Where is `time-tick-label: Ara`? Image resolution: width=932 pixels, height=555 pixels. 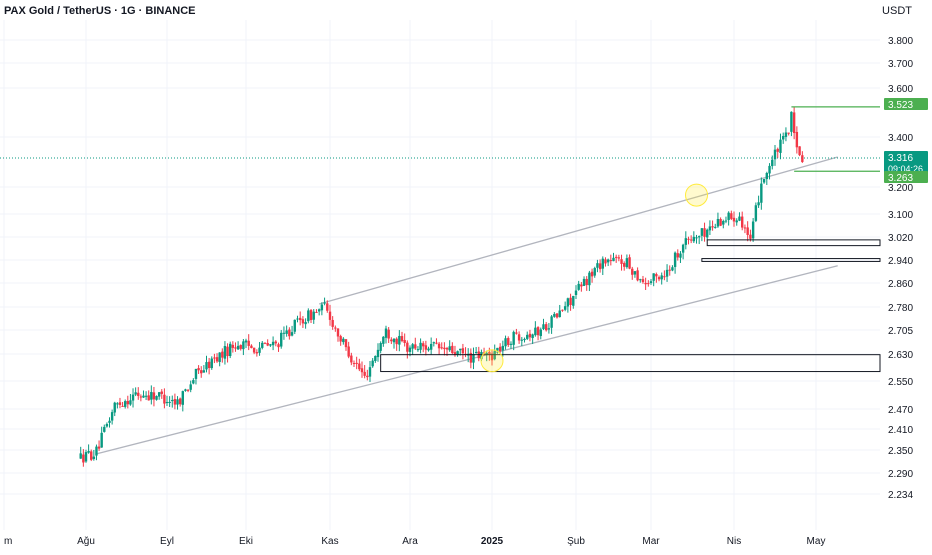
time-tick-label: Ara is located at coordinates (410, 541).